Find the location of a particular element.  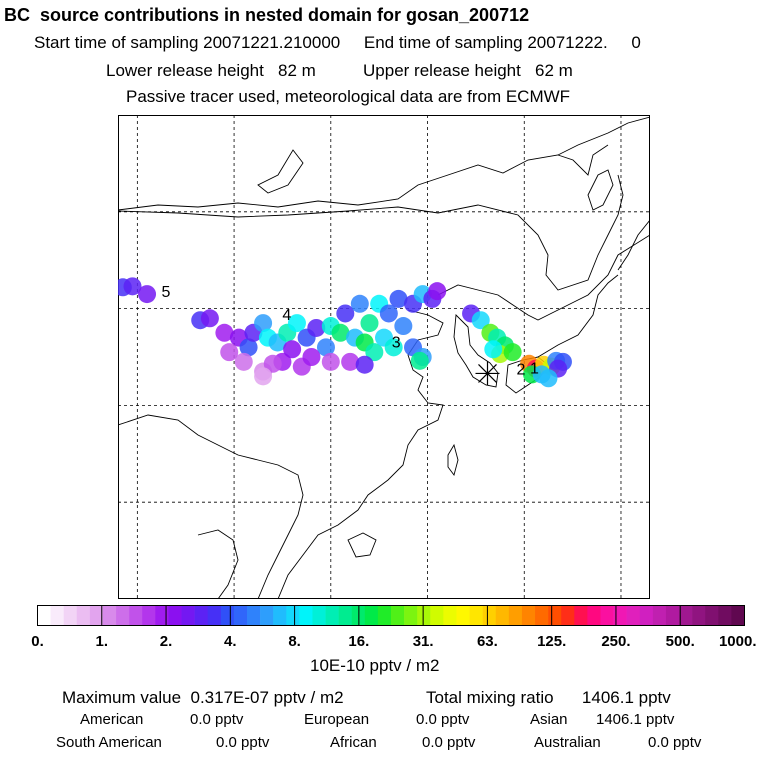

japan-honshu is located at coordinates (578, 316).